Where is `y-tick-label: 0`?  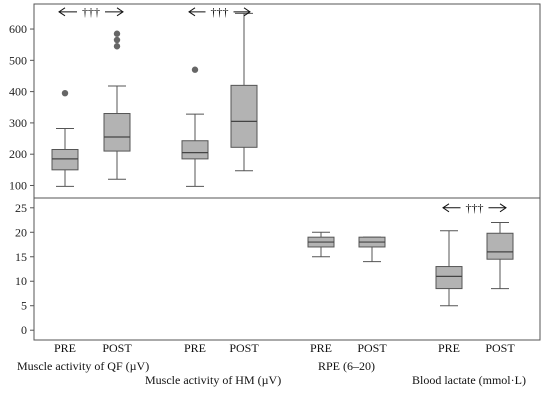 y-tick-label: 0 is located at coordinates (24, 330).